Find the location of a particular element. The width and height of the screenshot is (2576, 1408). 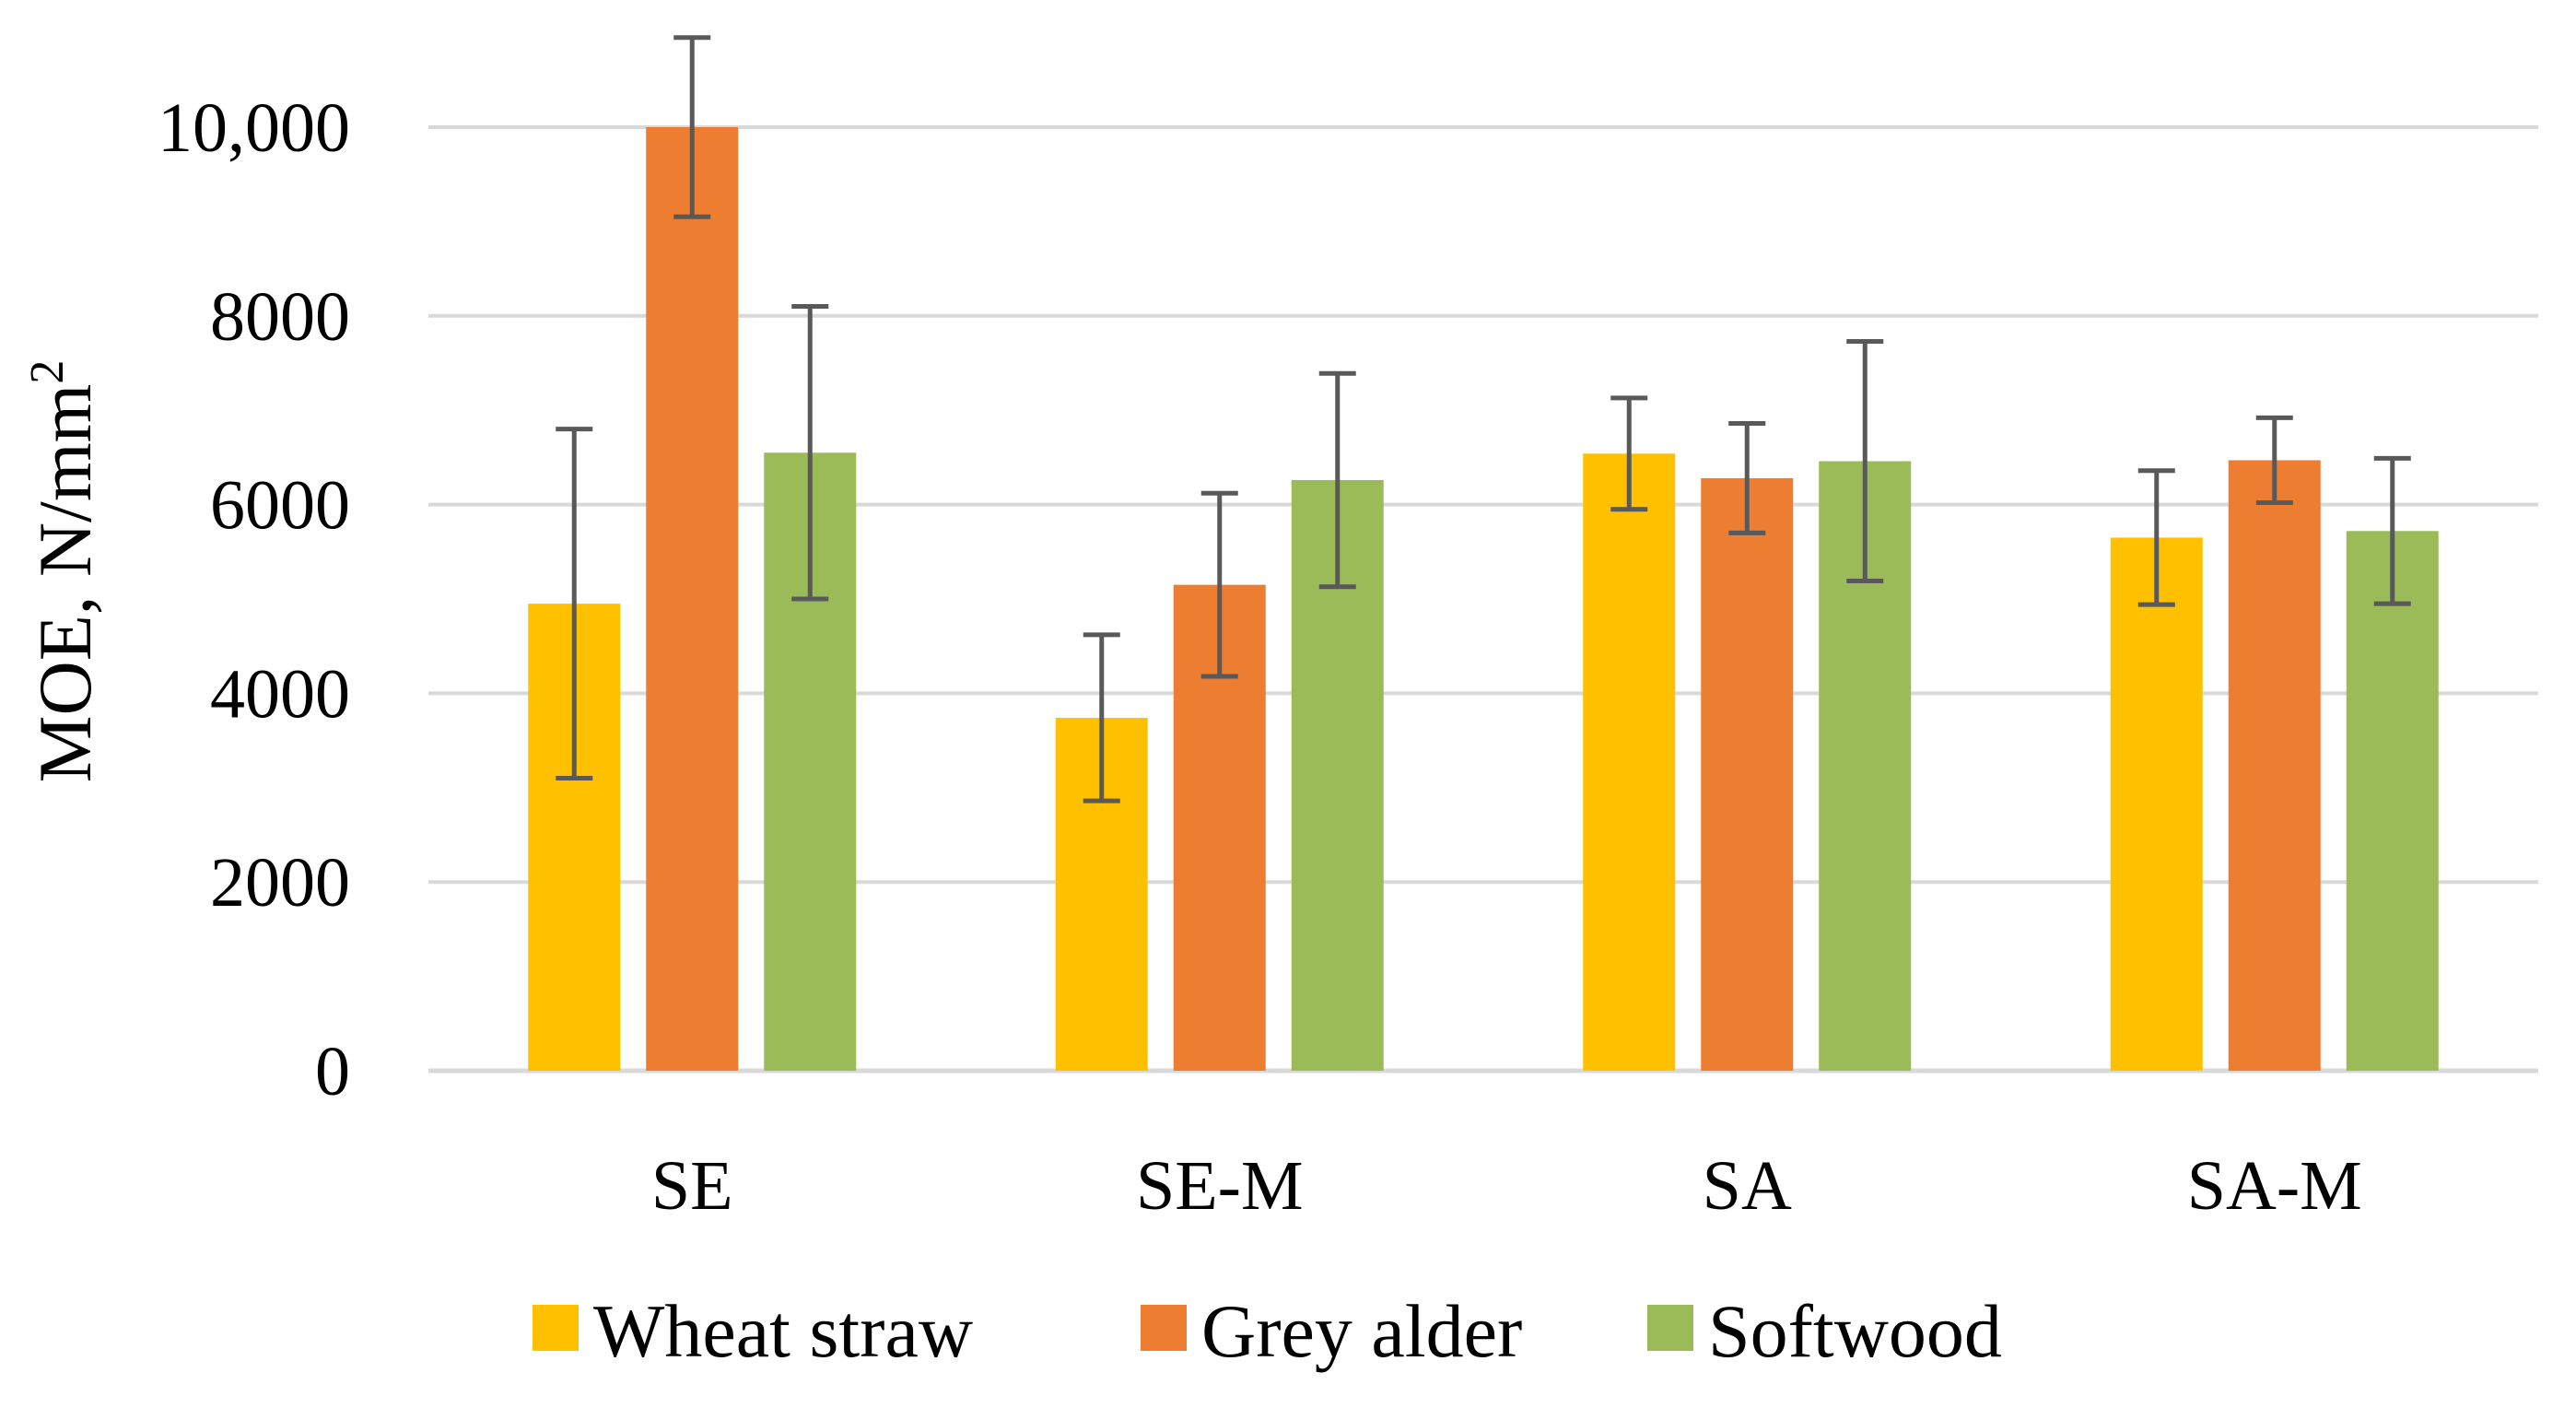

x-category-label: SA is located at coordinates (1747, 1186).